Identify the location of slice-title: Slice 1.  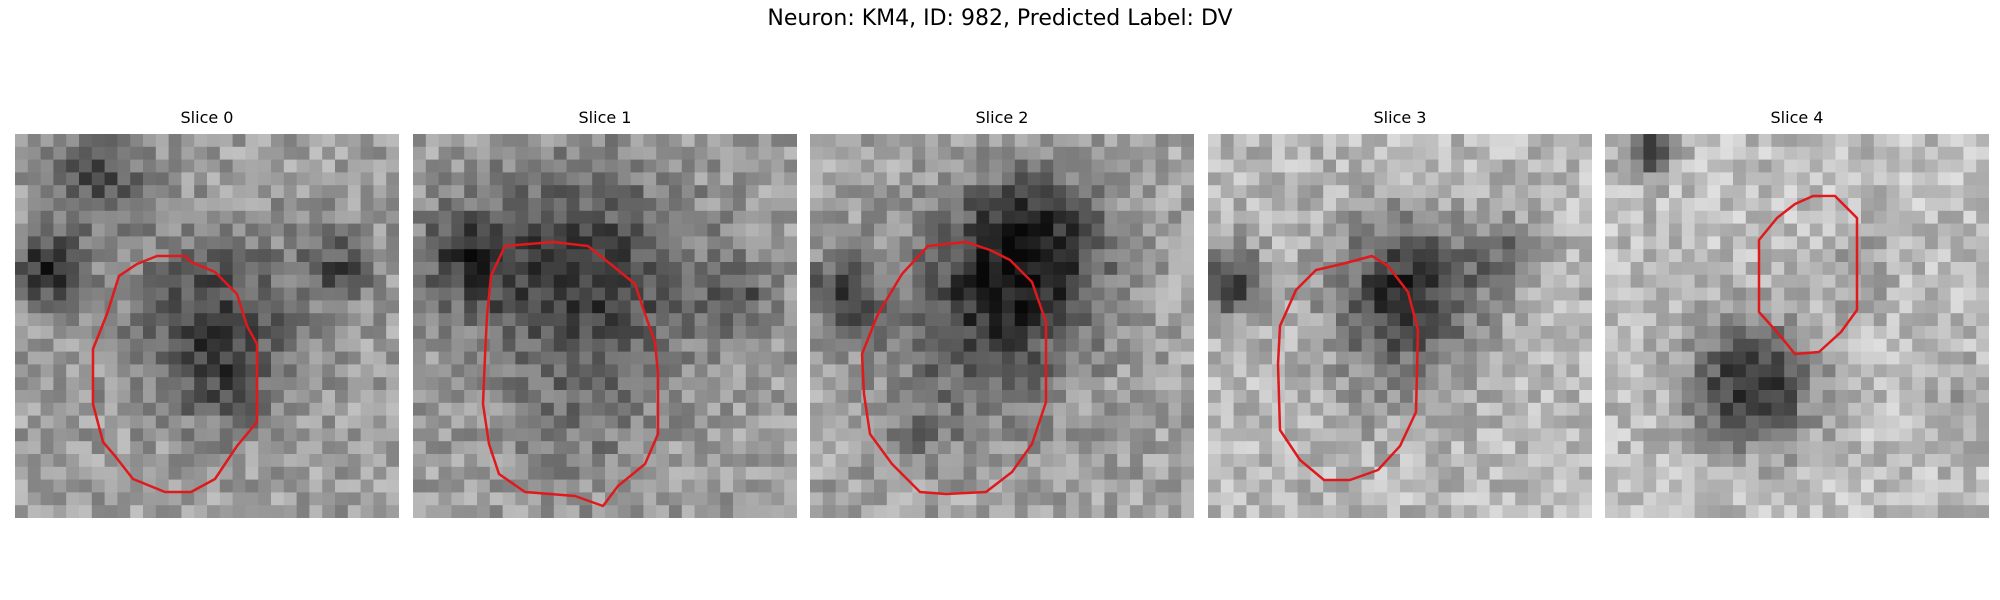
(605, 117).